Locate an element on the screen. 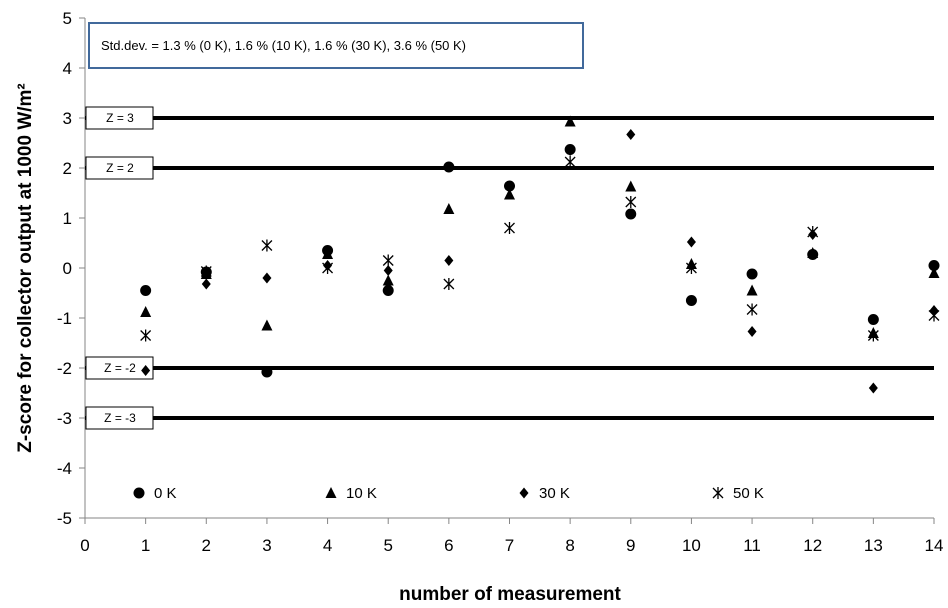  reference-label: Z = 3 is located at coordinates (120, 118).